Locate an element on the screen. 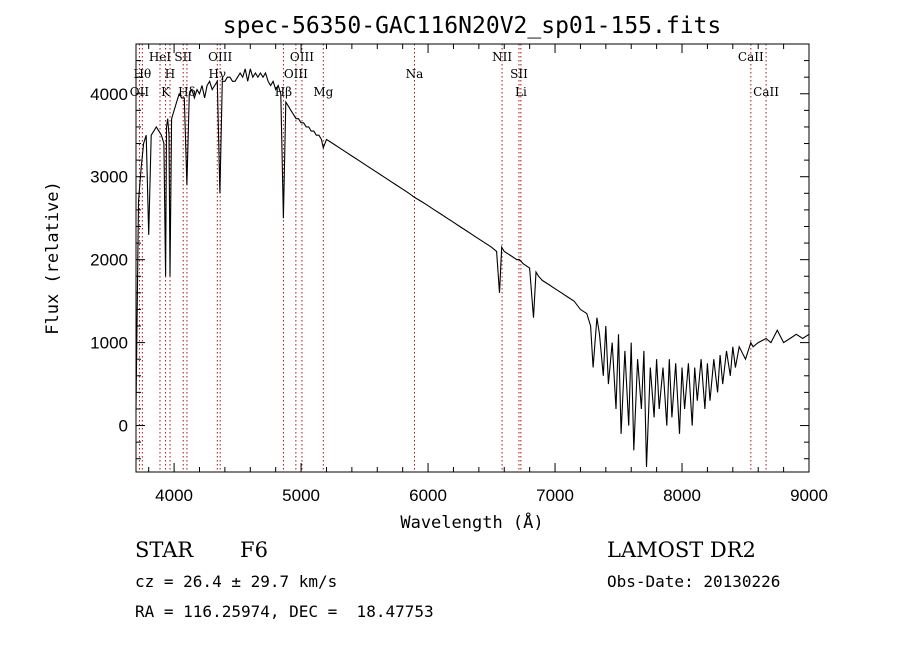 This screenshot has width=900, height=649. y-tick-label: 1000 is located at coordinates (109, 343).